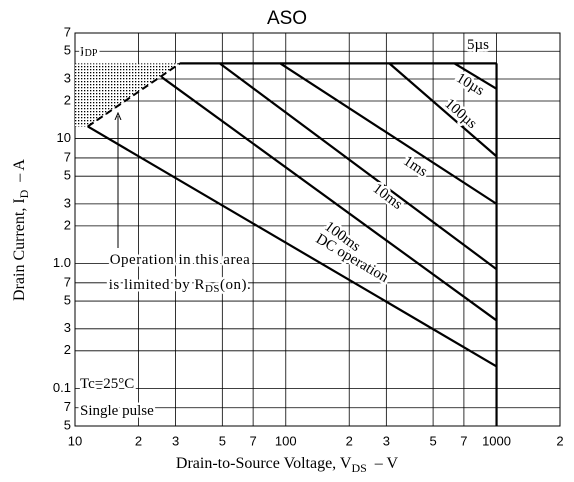 The height and width of the screenshot is (482, 574). What do you see at coordinates (24, 193) in the screenshot?
I see `y-label-sub: D` at bounding box center [24, 193].